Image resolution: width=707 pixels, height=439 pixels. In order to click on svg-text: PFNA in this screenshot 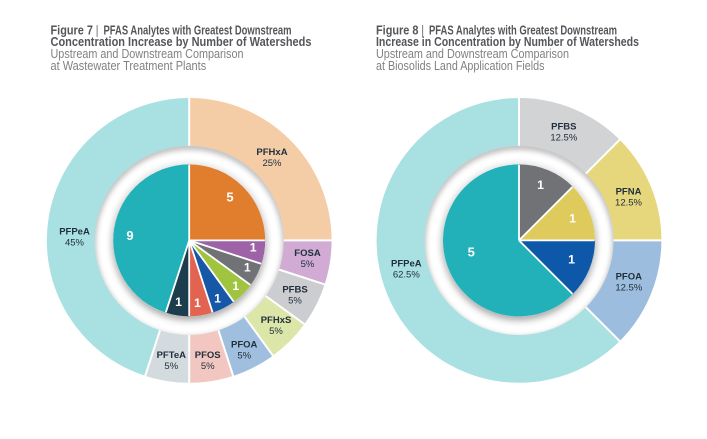, I will do `click(629, 191)`.